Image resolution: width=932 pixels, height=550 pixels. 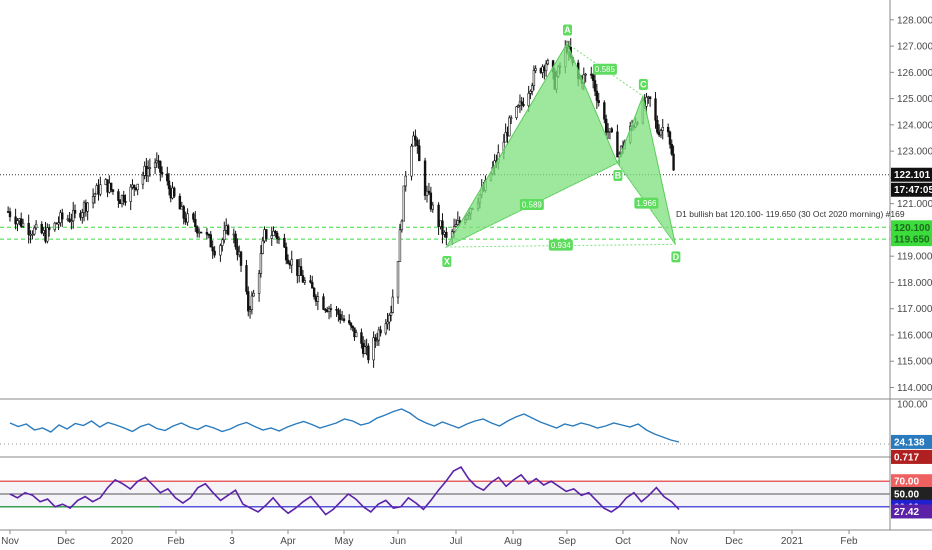 What do you see at coordinates (911, 441) in the screenshot?
I see `osc1-value-badge-bg` at bounding box center [911, 441].